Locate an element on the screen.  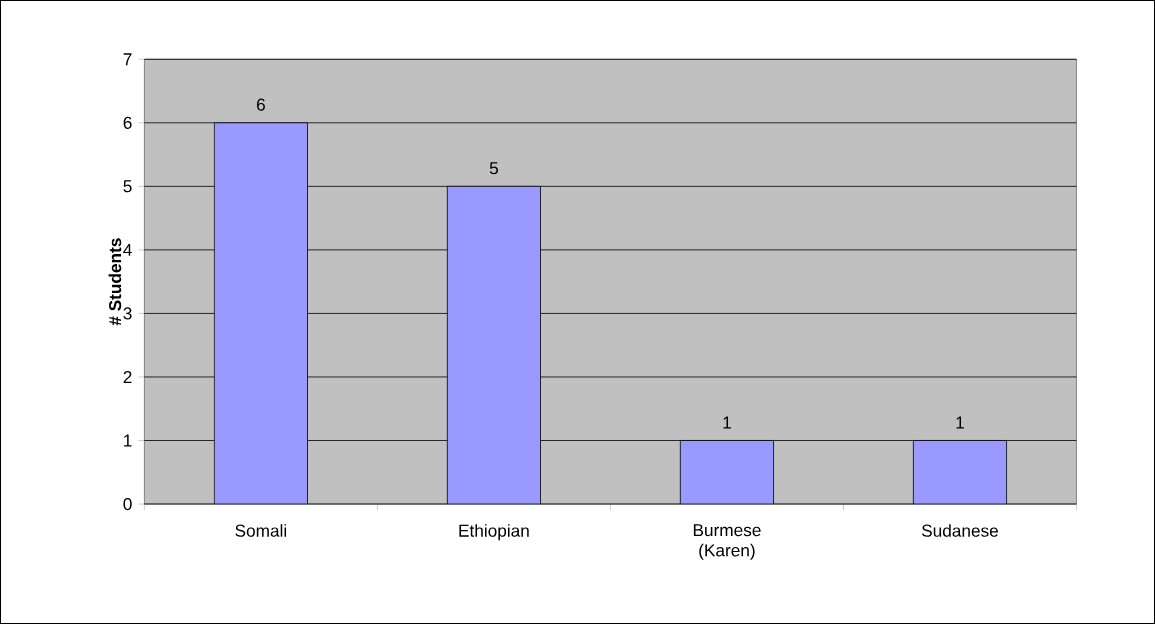
y-tick-label: 3 is located at coordinates (127, 313).